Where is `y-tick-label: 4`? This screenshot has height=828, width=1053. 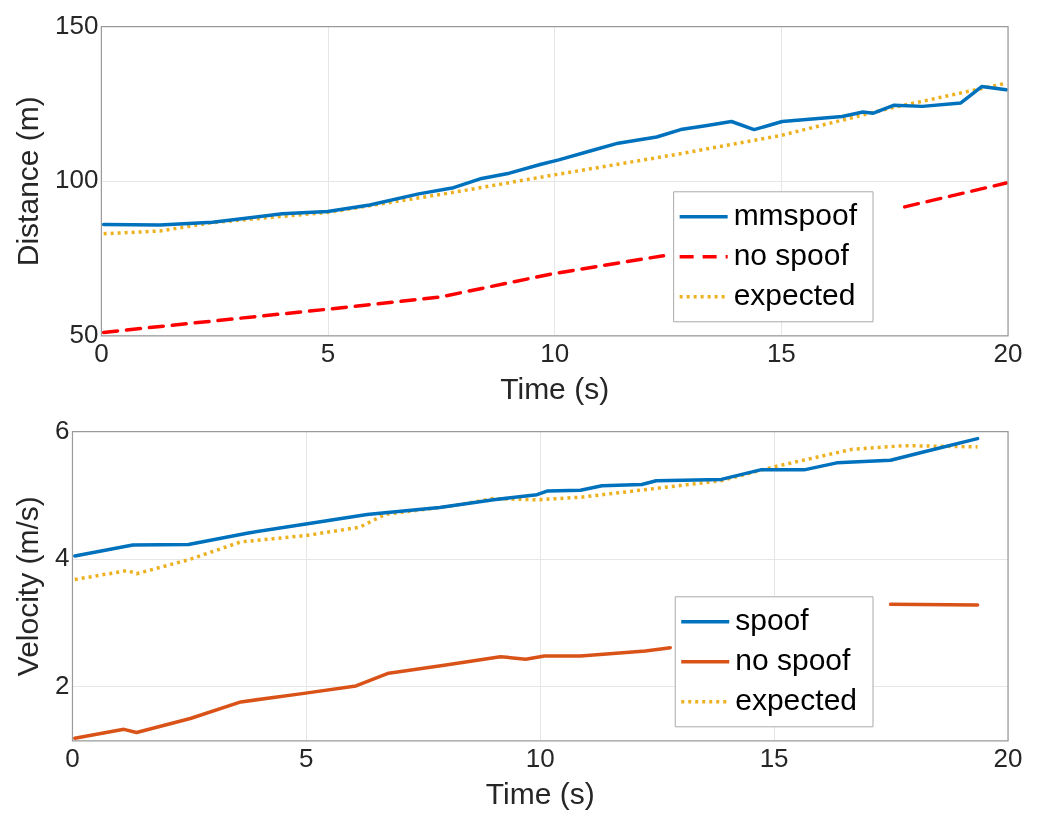 y-tick-label: 4 is located at coordinates (62, 557).